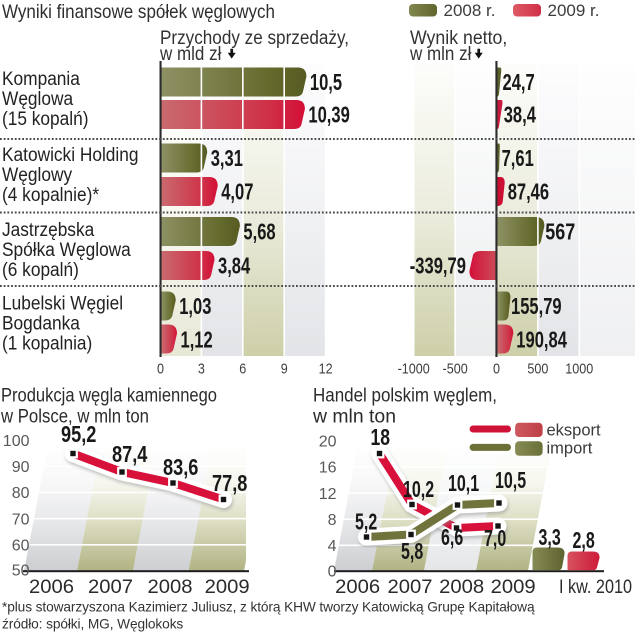 This screenshot has width=635, height=640. Describe the element at coordinates (519, 82) in the screenshot. I see `svg-text: 24,7` at that location.